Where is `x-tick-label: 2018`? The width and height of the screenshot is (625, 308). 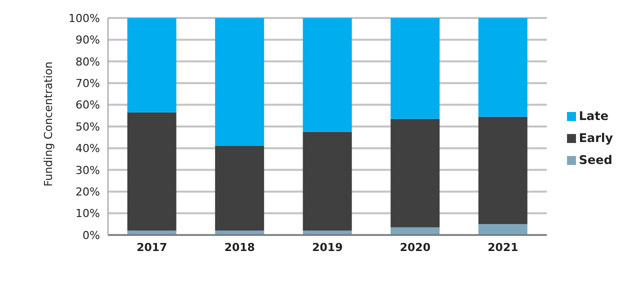
x-tick-label: 2018 is located at coordinates (239, 247).